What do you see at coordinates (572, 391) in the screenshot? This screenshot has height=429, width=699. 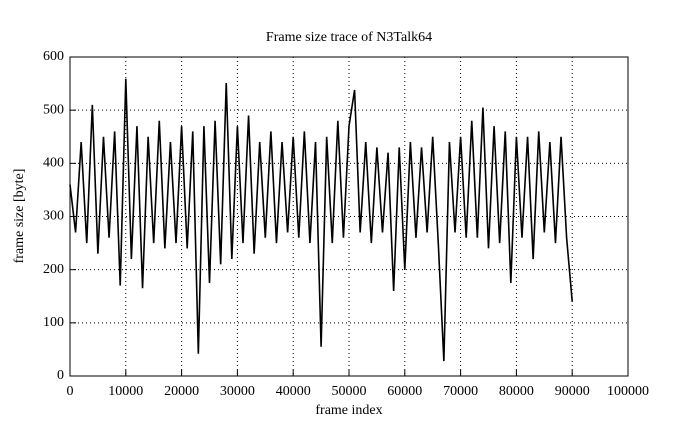 I see `x-tick-label: 90000` at bounding box center [572, 391].